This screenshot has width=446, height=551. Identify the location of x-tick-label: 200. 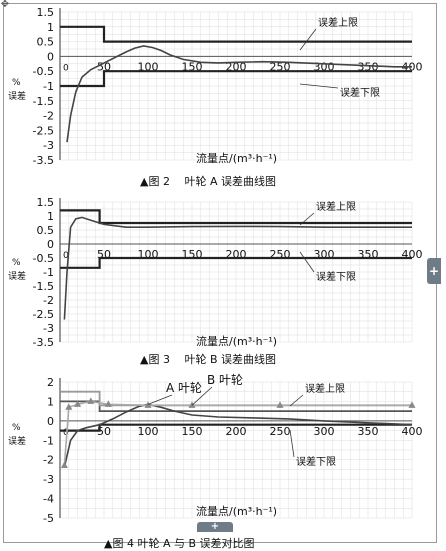
(236, 431).